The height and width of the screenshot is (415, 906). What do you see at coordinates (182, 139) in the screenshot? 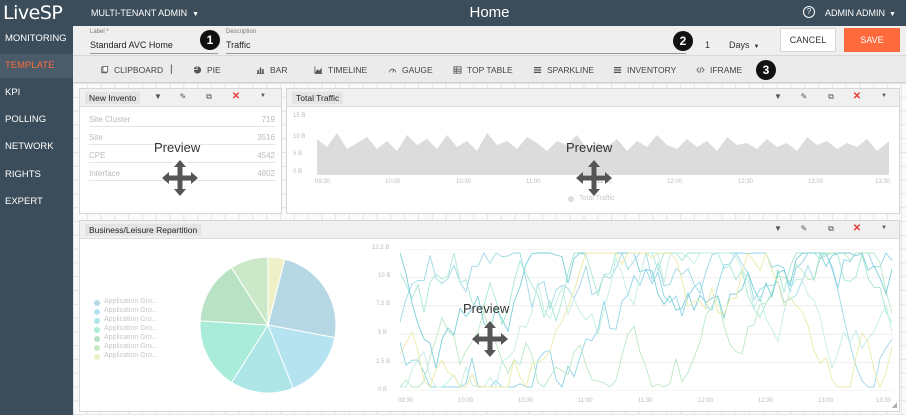
I see `inventory-row: Site 3516` at bounding box center [182, 139].